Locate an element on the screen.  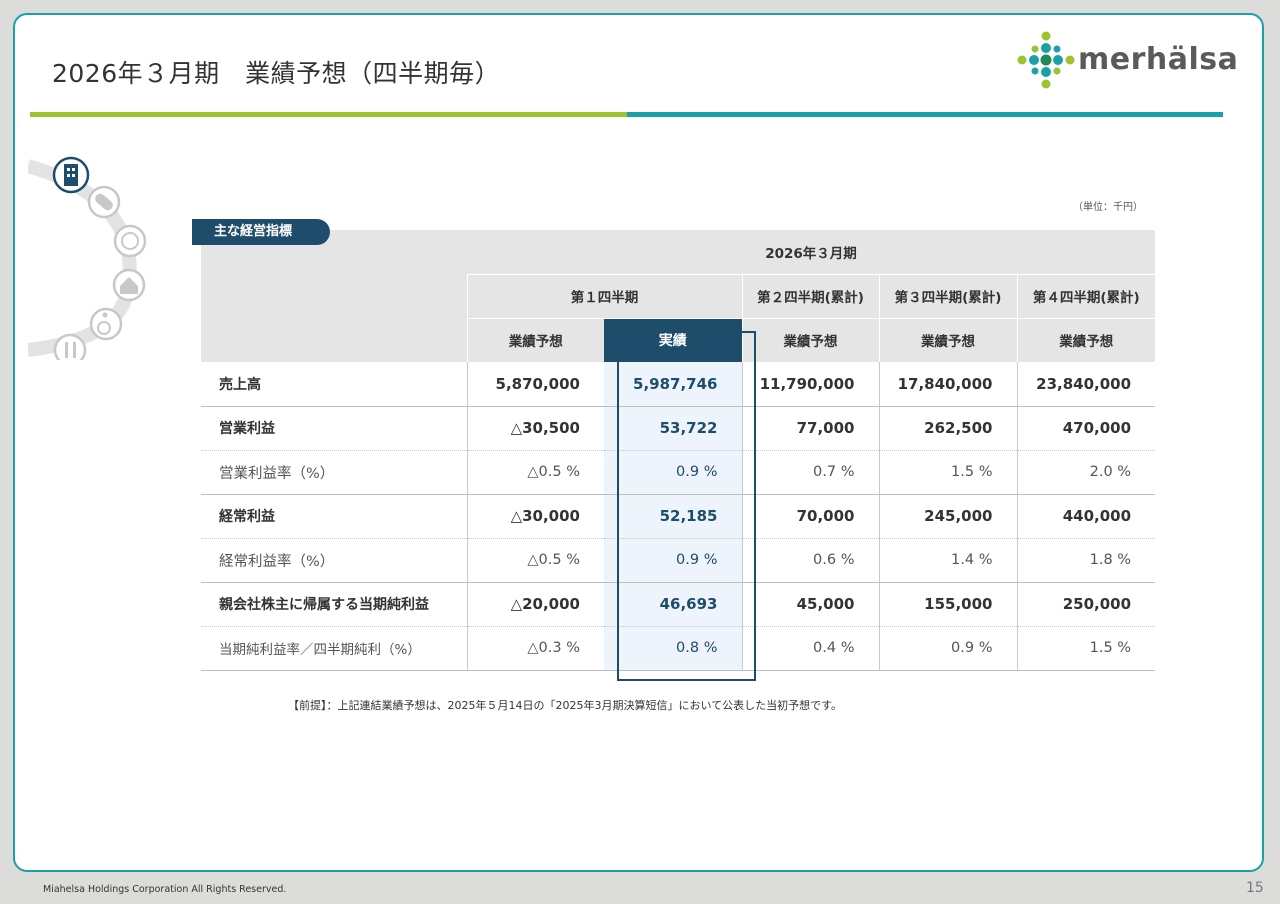
q2-cell: 77,000 is located at coordinates (810, 428).